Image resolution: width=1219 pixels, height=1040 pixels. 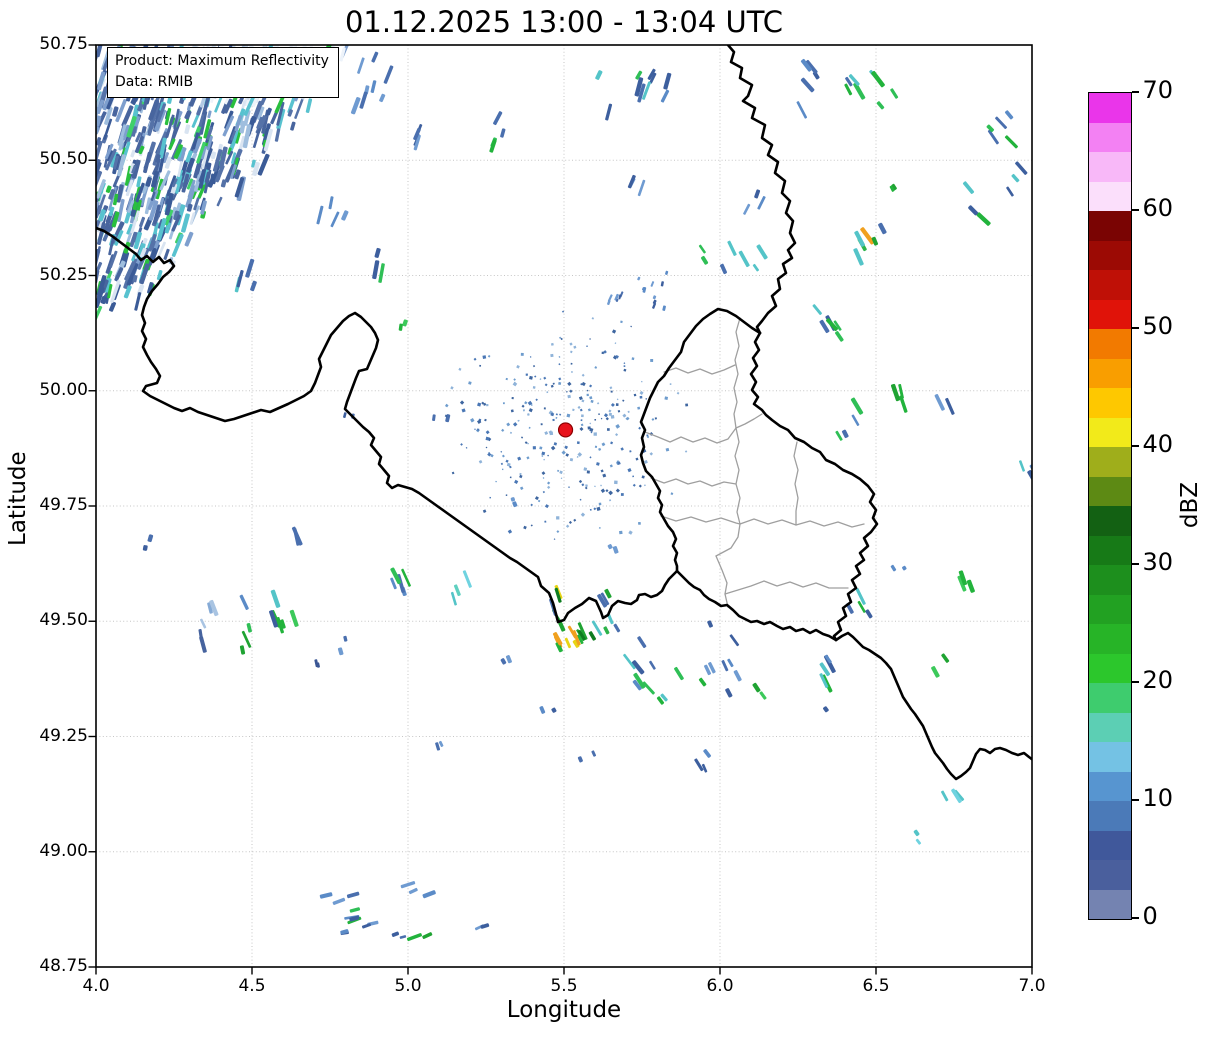 What do you see at coordinates (154, 82) in the screenshot?
I see `data-source-line: Data: RMIB` at bounding box center [154, 82].